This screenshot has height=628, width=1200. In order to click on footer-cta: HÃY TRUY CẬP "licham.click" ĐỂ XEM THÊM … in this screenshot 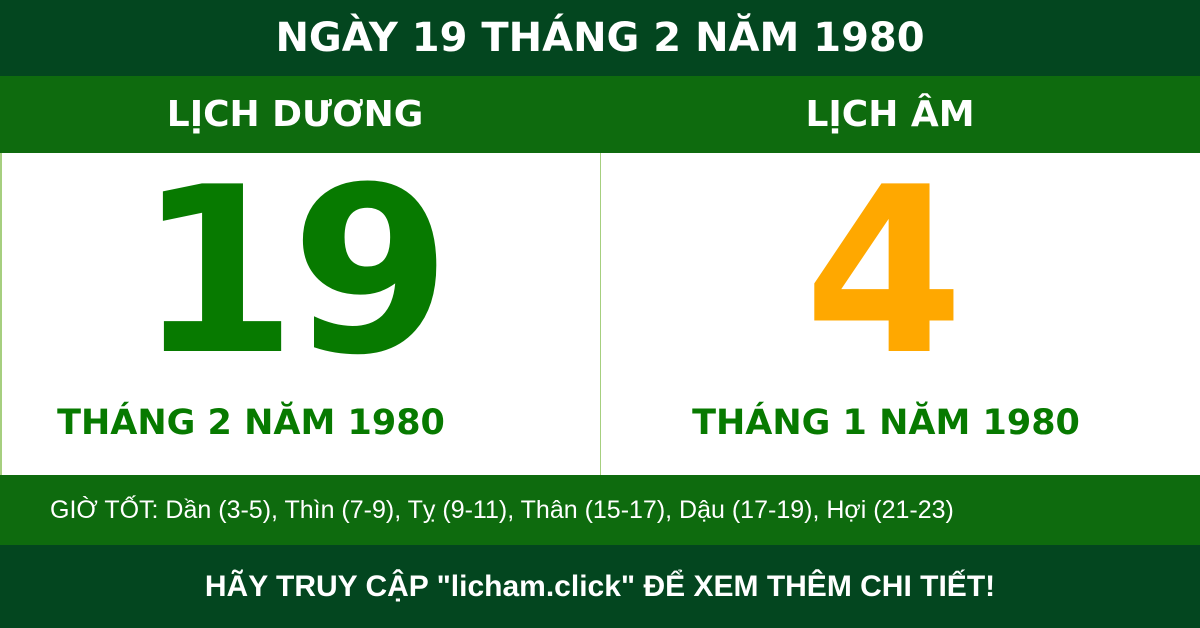, I will do `click(600, 586)`.